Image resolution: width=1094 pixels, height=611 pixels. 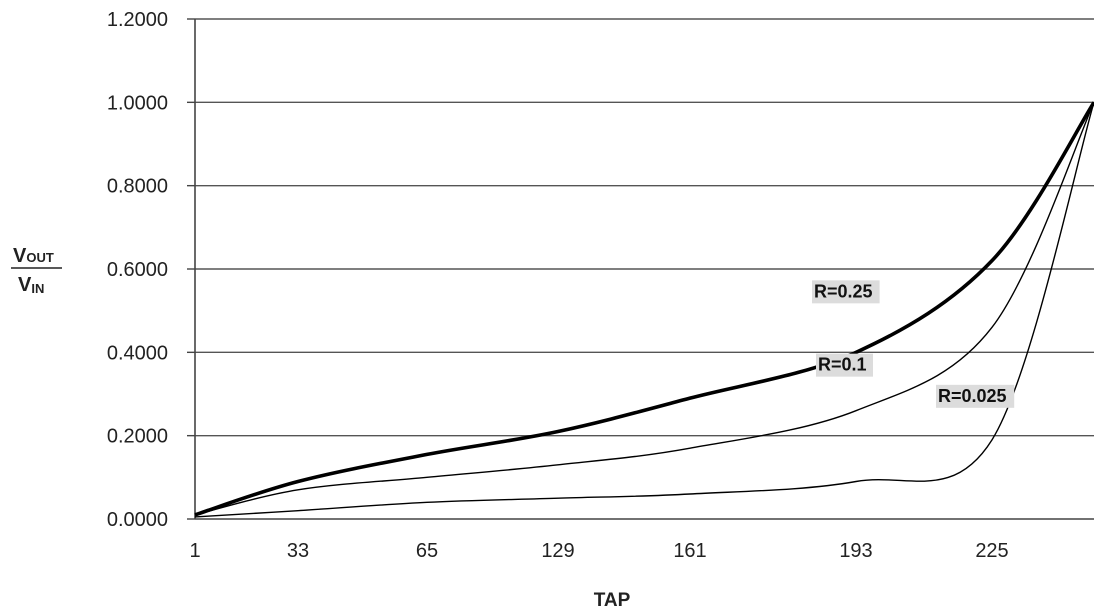 I want to click on y-tick-label-3: 0.6000, so click(x=137, y=270).